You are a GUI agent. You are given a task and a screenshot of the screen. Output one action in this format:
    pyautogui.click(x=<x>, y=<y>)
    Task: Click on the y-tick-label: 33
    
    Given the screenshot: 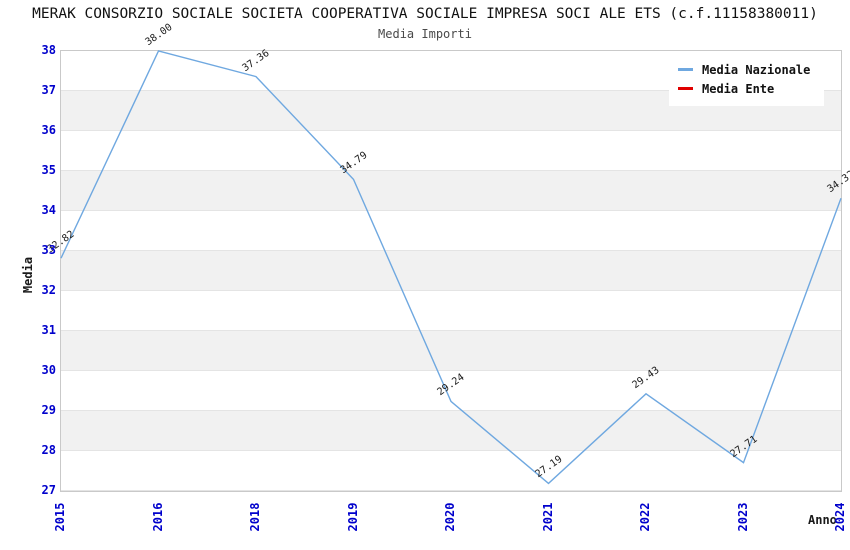 What is the action you would take?
    pyautogui.click(x=48, y=250)
    